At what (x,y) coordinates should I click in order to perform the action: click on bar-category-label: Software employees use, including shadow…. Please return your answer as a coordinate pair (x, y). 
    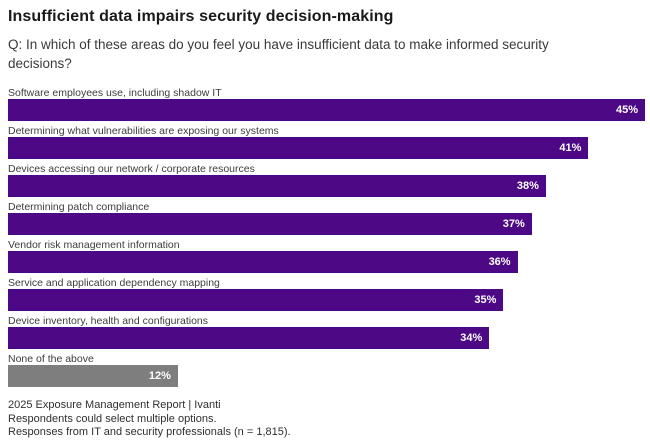
    Looking at the image, I should click on (115, 93).